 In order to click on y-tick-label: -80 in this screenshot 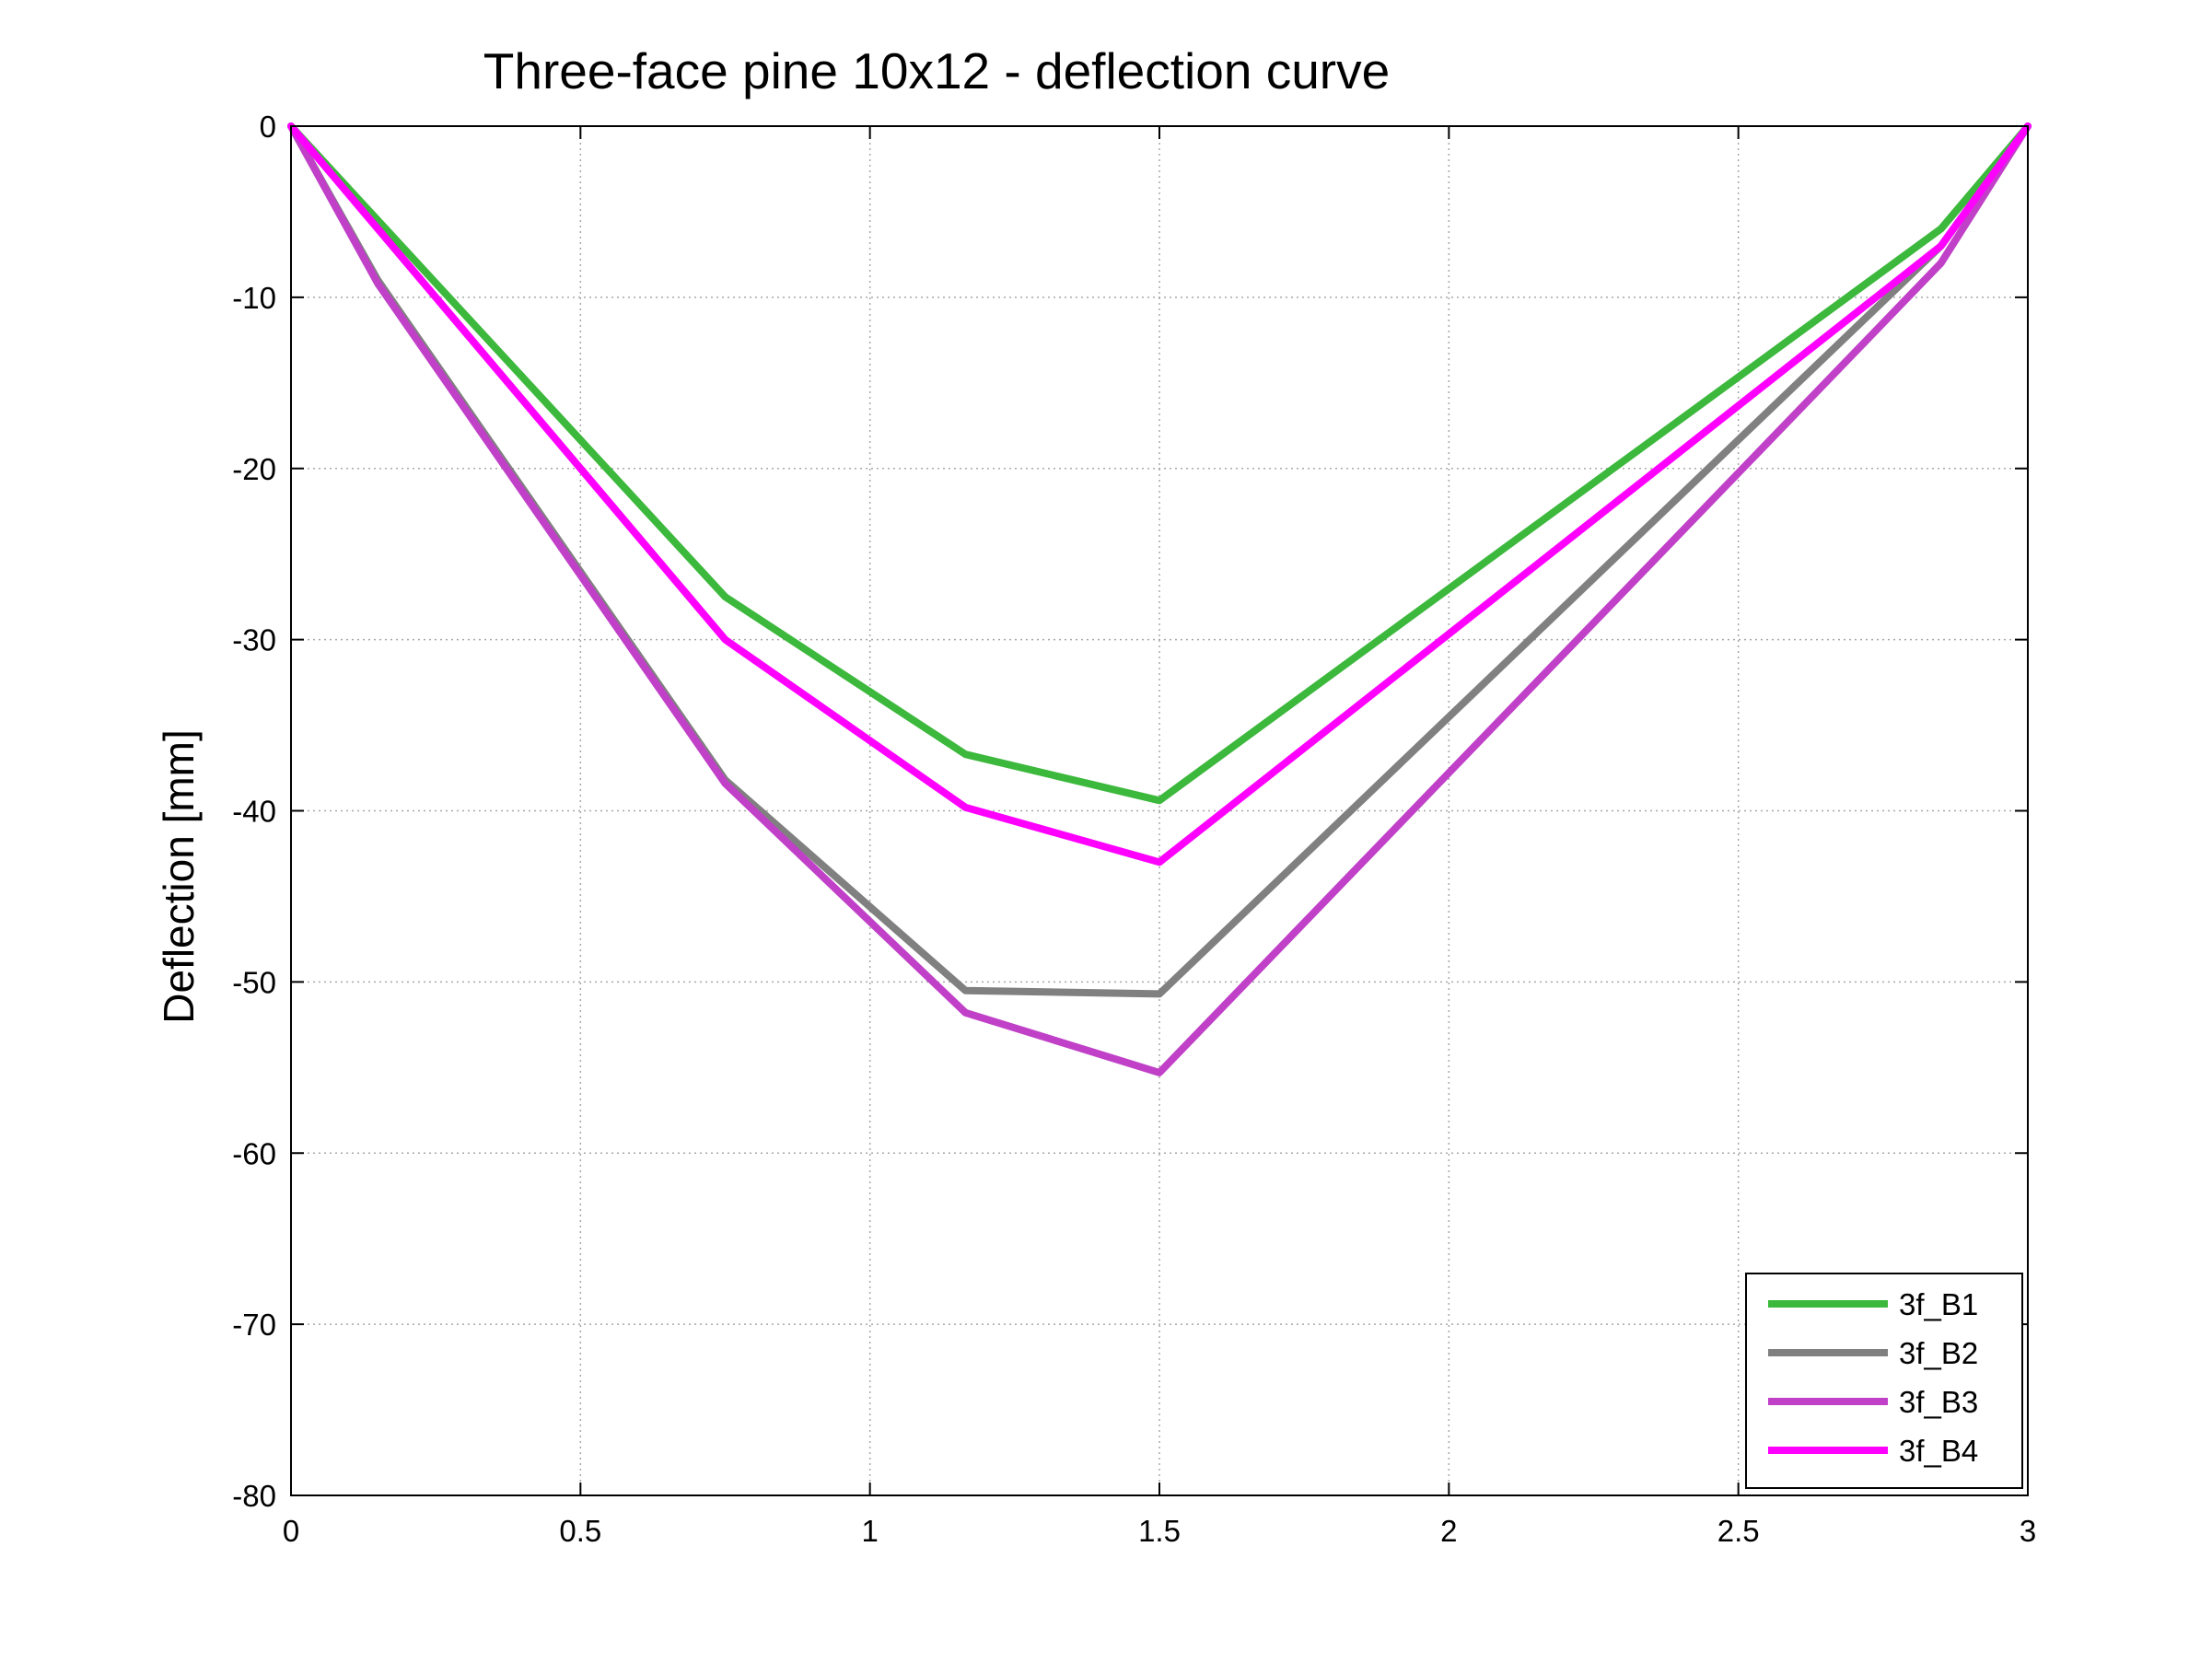, I will do `click(254, 1496)`.